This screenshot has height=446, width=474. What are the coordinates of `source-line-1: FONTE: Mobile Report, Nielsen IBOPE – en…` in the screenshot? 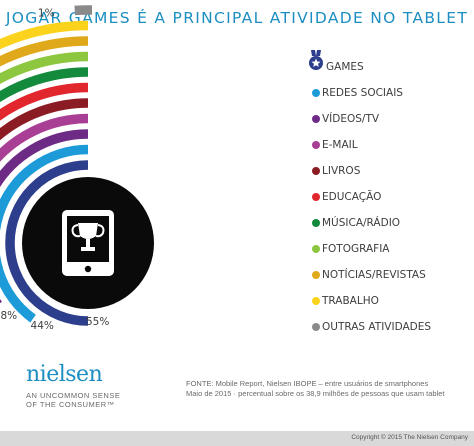 It's located at (307, 383).